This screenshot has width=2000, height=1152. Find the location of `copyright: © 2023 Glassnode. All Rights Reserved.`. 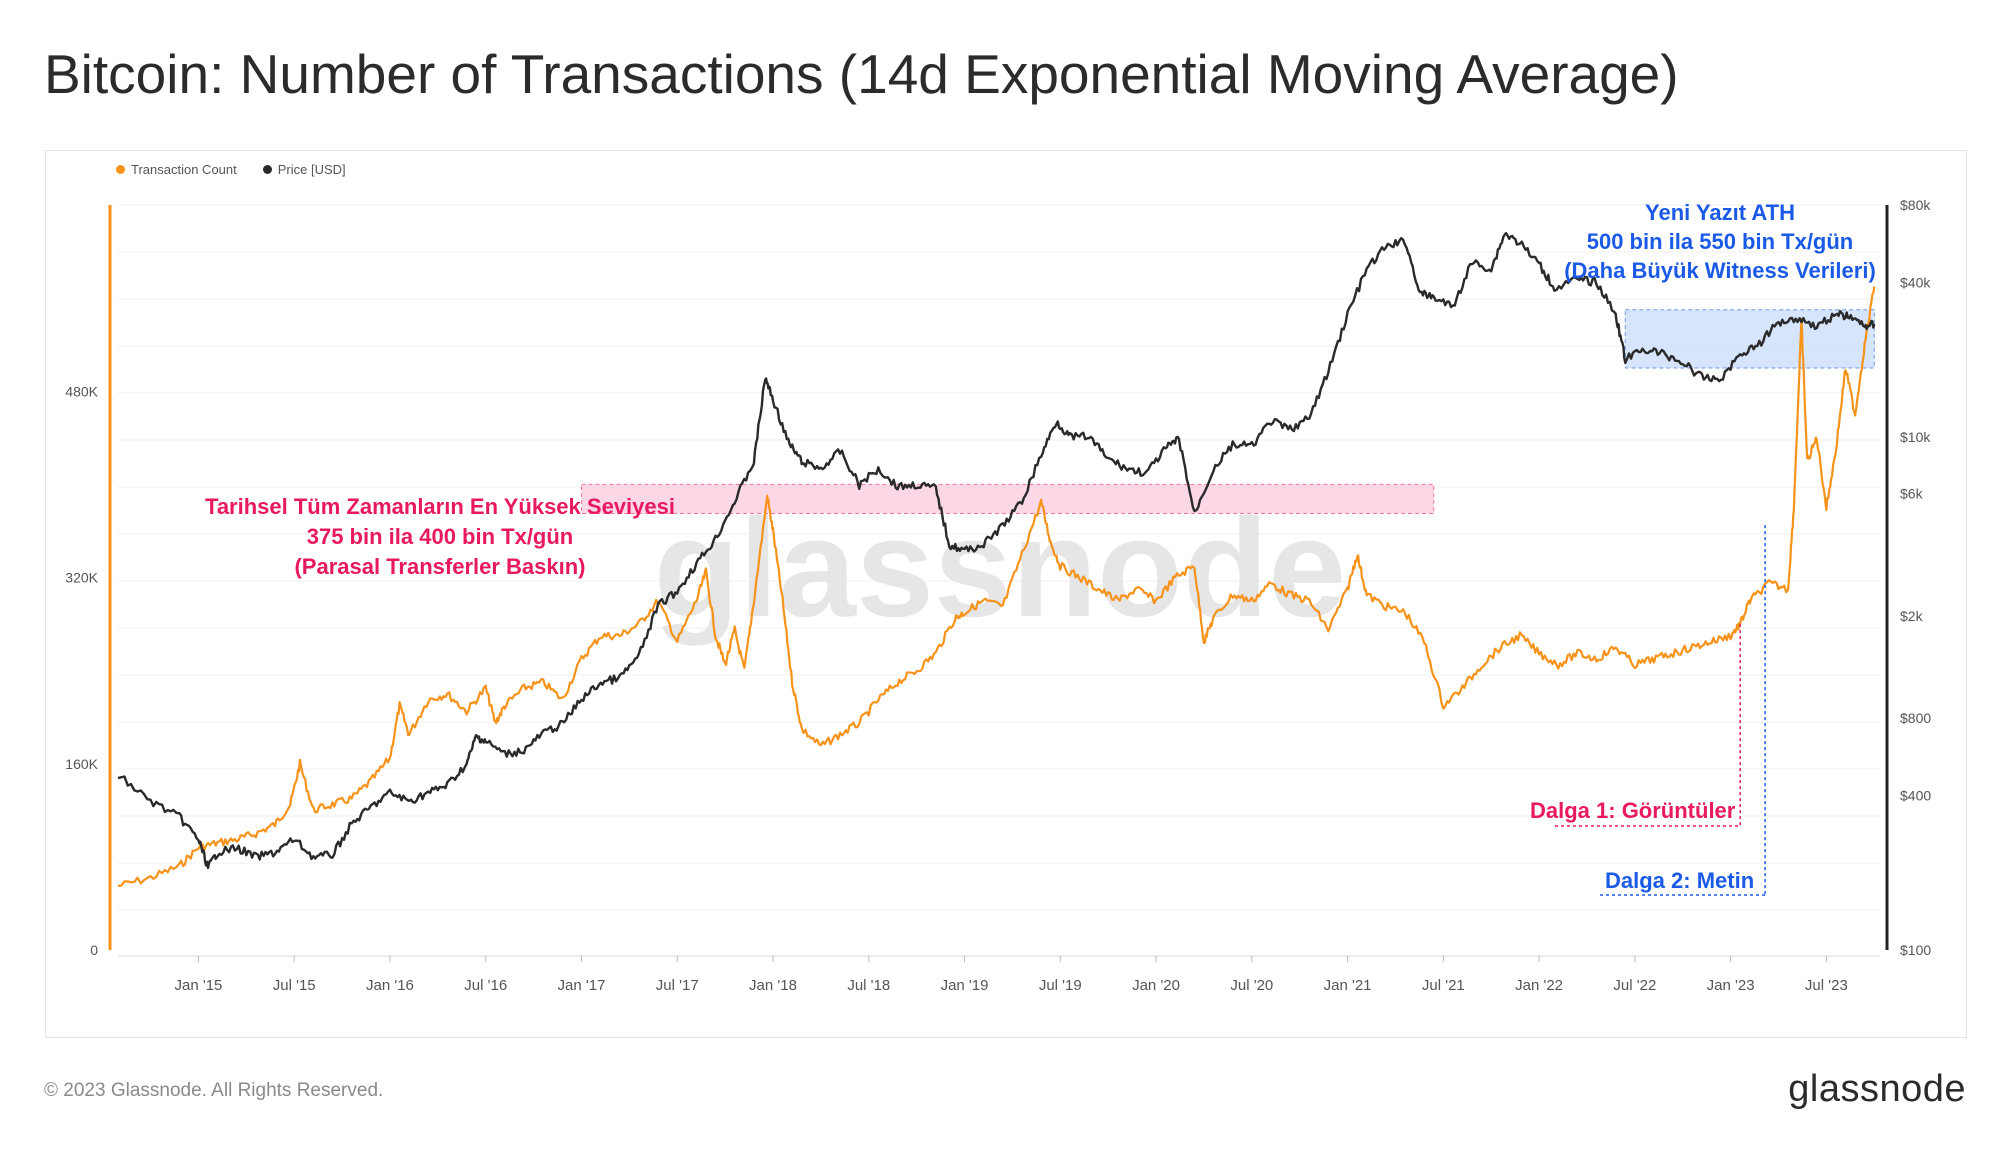

copyright: © 2023 Glassnode. All Rights Reserved. is located at coordinates (214, 1090).